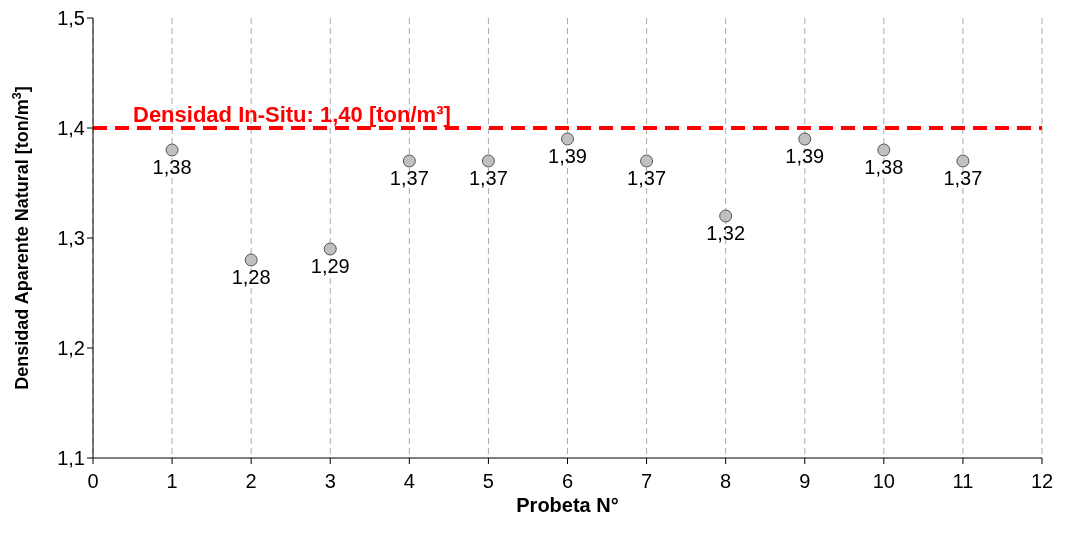 The height and width of the screenshot is (552, 1070). What do you see at coordinates (71, 458) in the screenshot?
I see `y-tick-label: 1,1` at bounding box center [71, 458].